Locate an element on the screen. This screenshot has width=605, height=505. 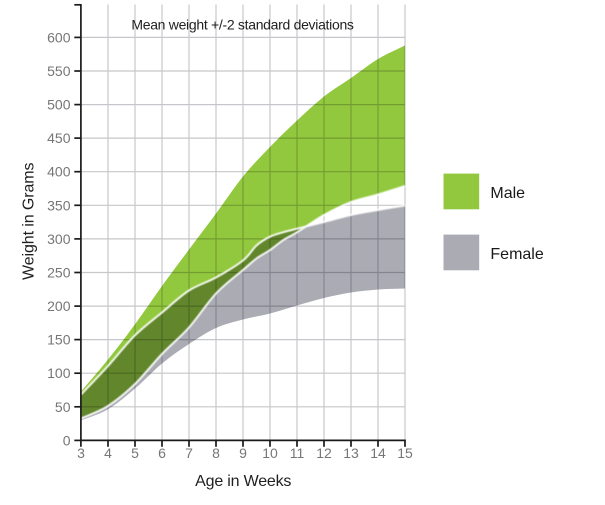
svg-text: 250 is located at coordinates (59, 273).